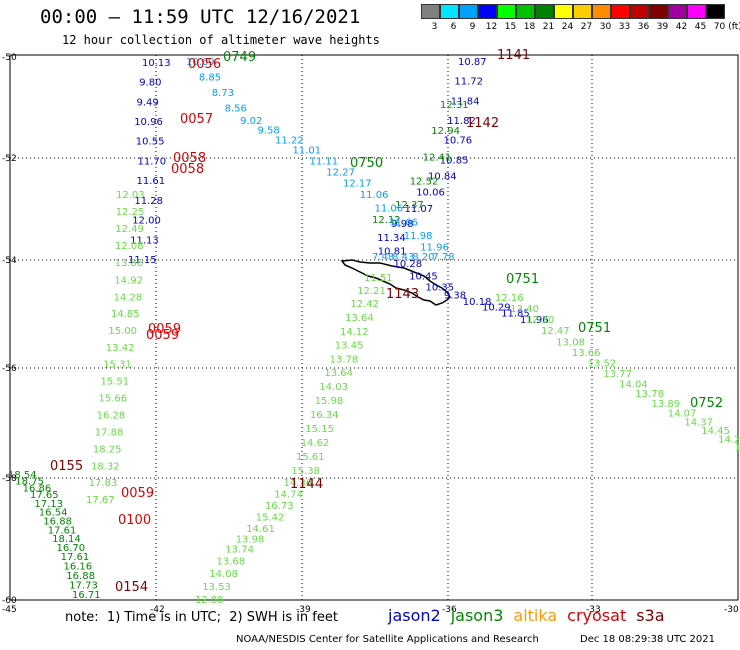  I want to click on swh-value: 11.11, so click(324, 161).